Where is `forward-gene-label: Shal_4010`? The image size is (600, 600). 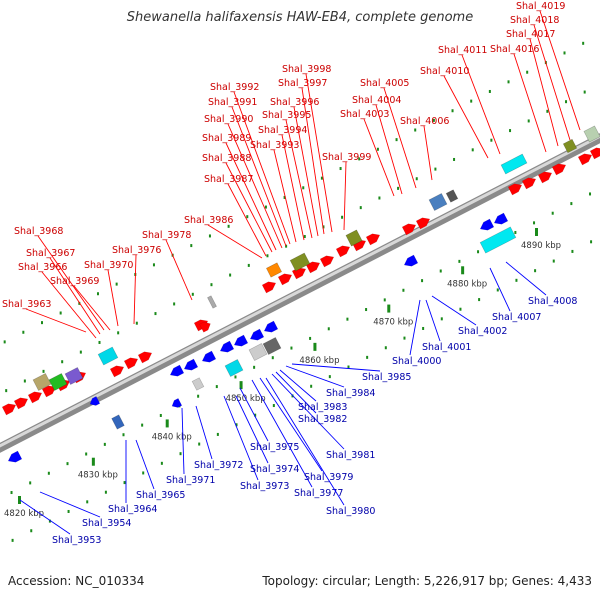 forward-gene-label: Shal_4010 is located at coordinates (444, 71).